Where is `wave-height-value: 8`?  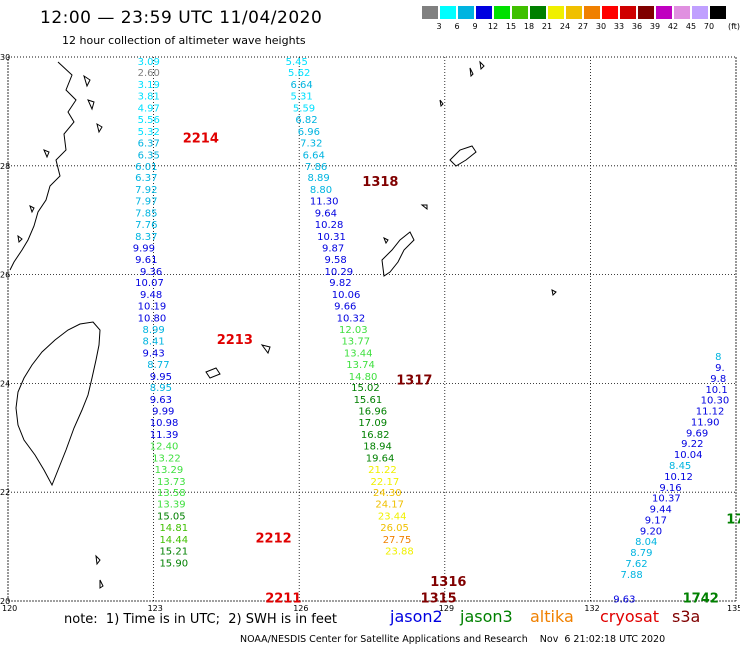
wave-height-value: 8 is located at coordinates (718, 357).